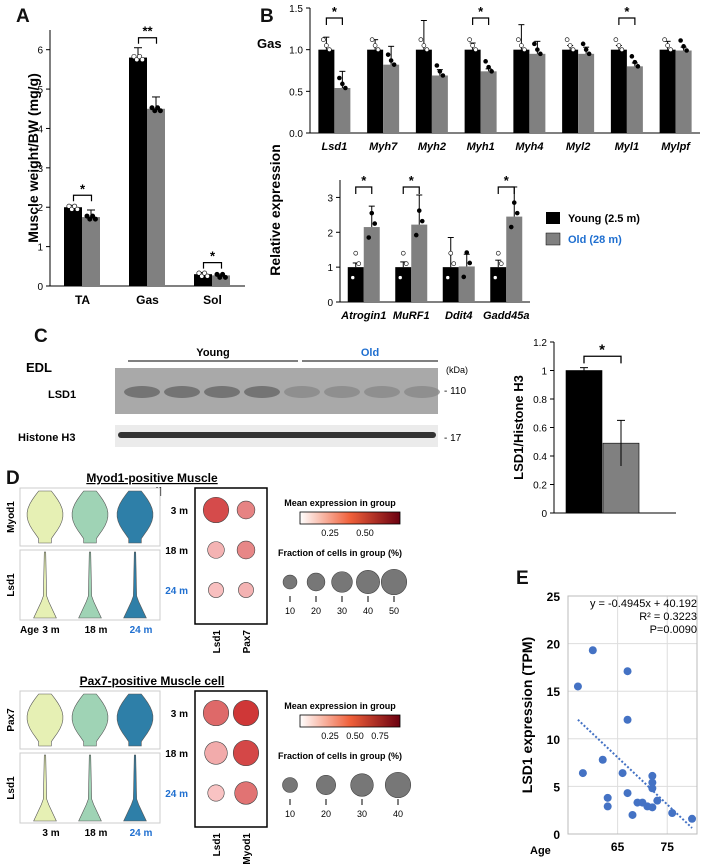  Describe the element at coordinates (40, 248) in the screenshot. I see `a-y-tick-label: 1` at that location.